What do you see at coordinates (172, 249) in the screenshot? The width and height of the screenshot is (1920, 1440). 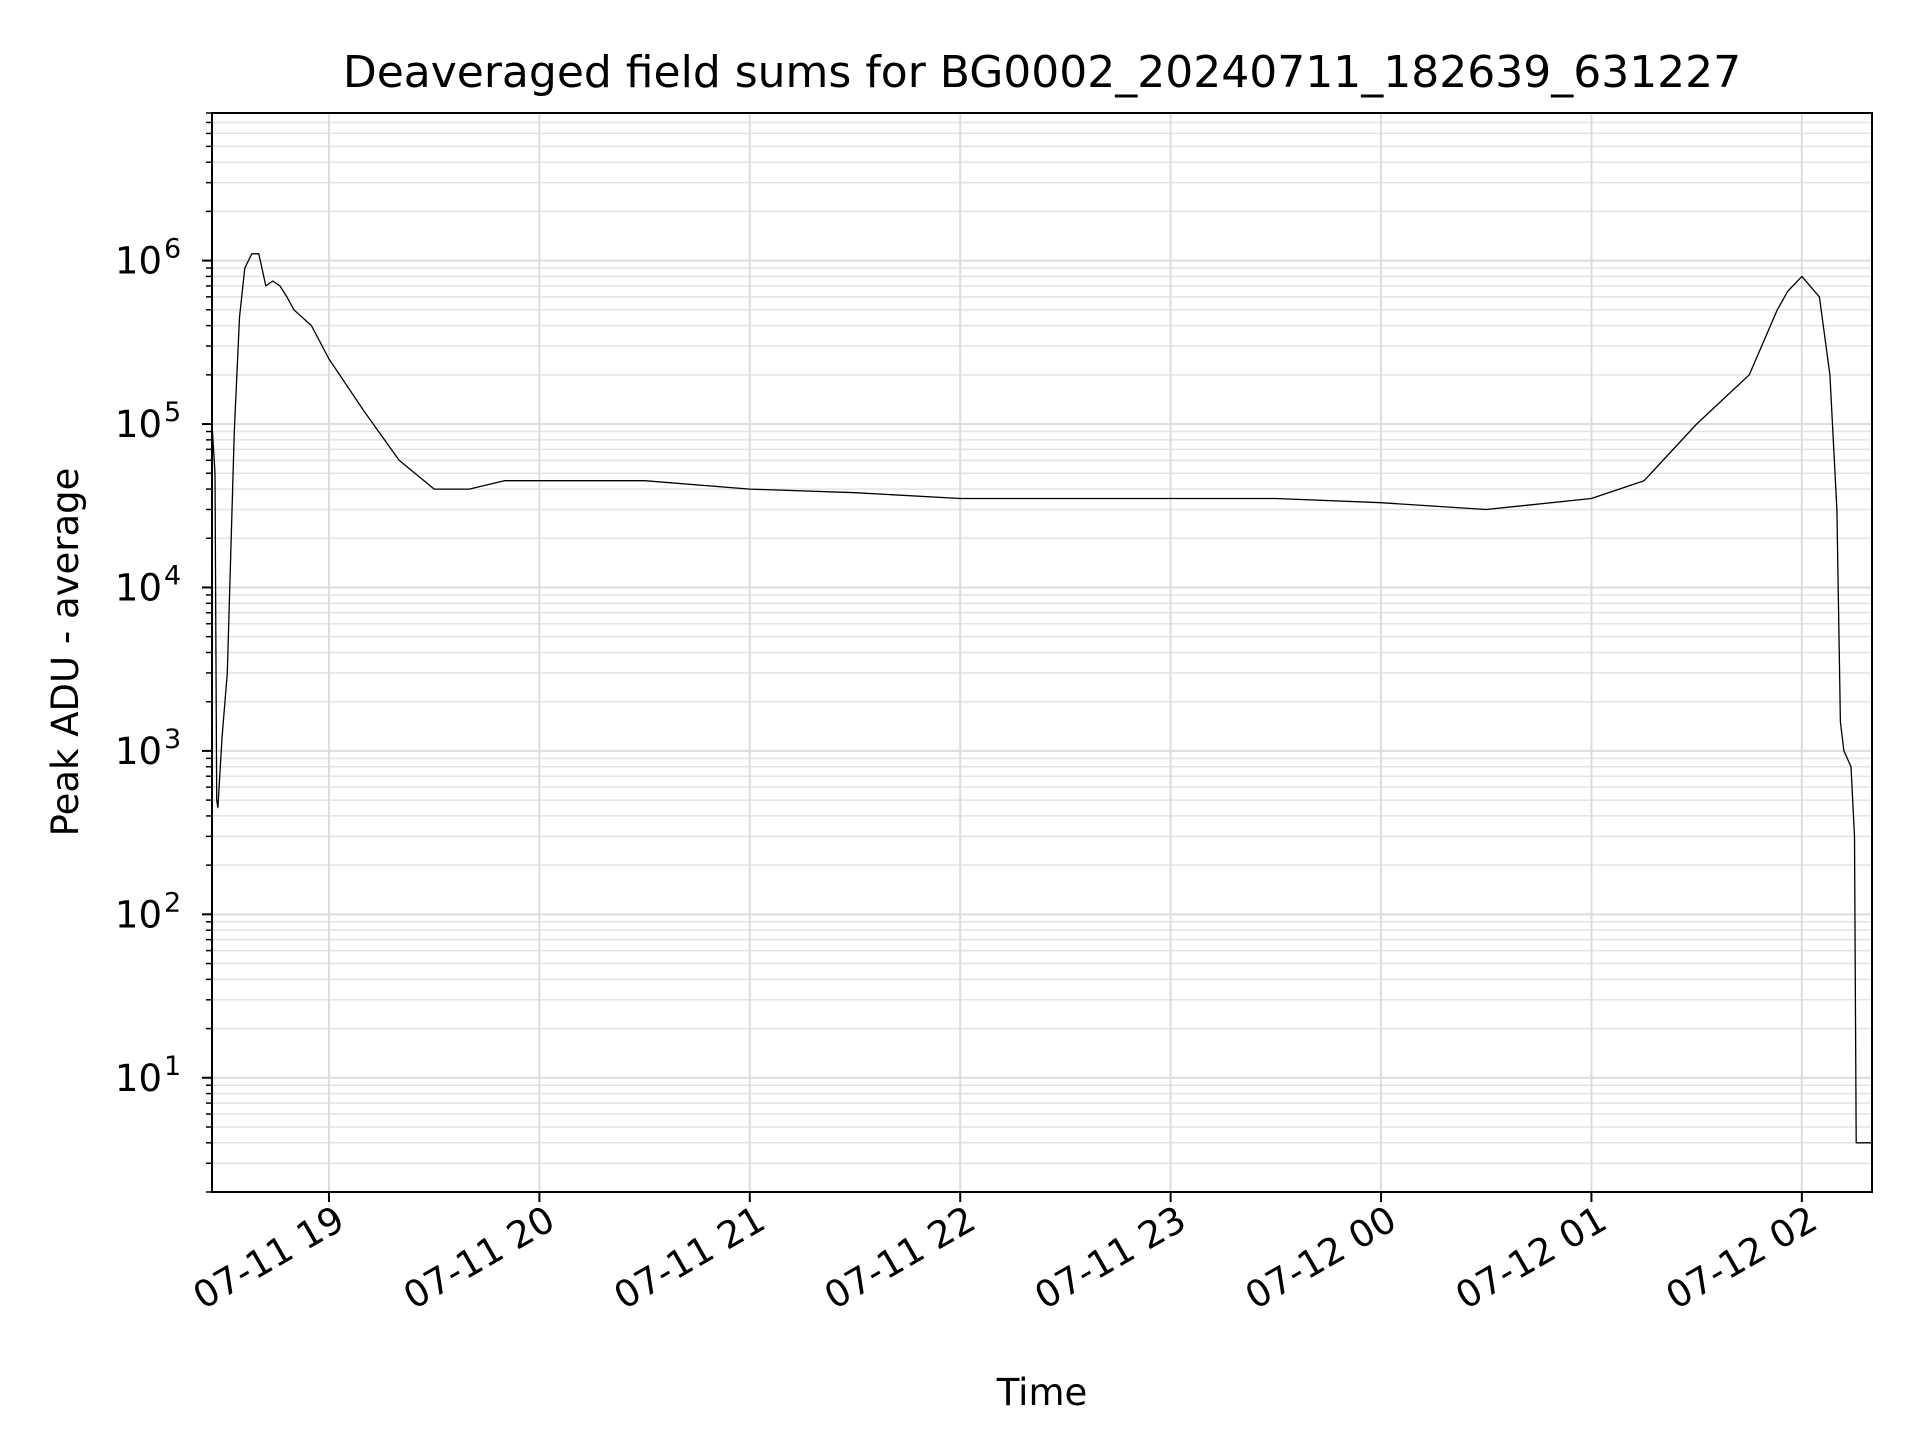 I see `y-tick-exponent: 6` at bounding box center [172, 249].